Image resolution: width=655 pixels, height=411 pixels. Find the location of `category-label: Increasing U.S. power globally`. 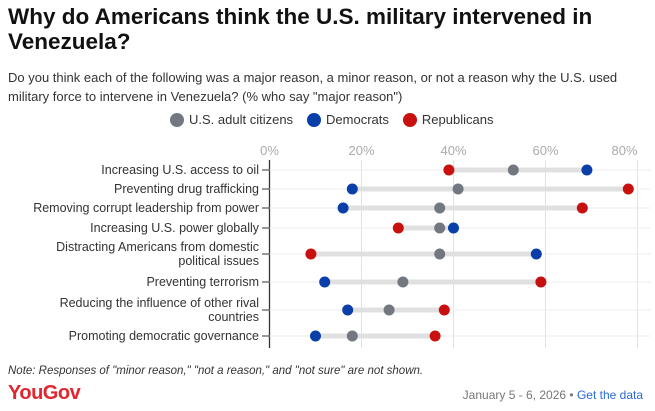

category-label: Increasing U.S. power globally is located at coordinates (175, 228).